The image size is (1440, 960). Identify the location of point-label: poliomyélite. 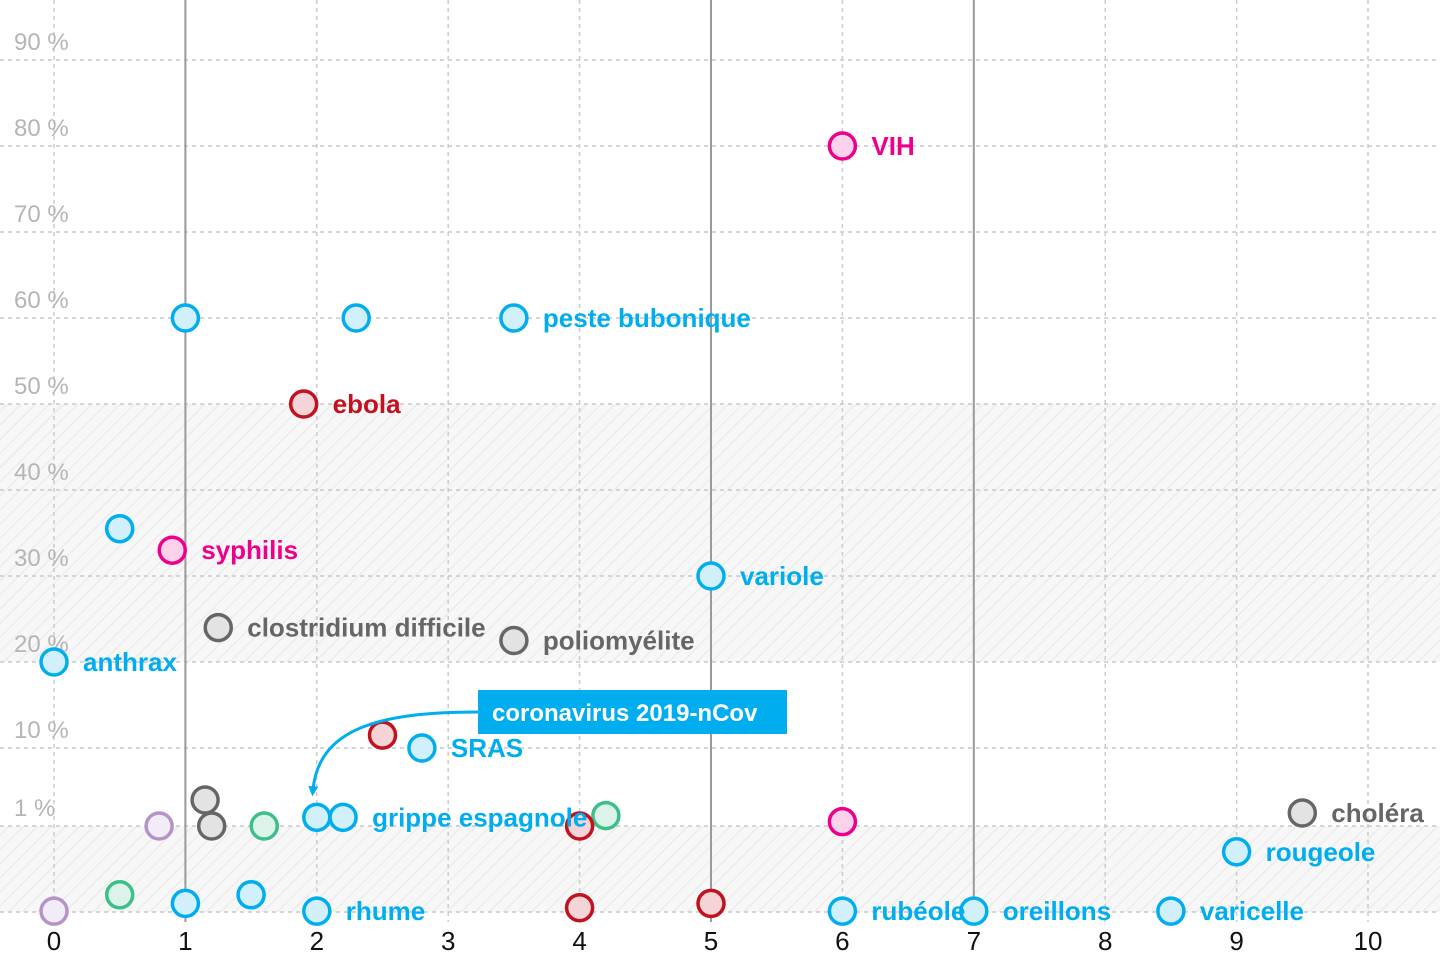
(619, 641).